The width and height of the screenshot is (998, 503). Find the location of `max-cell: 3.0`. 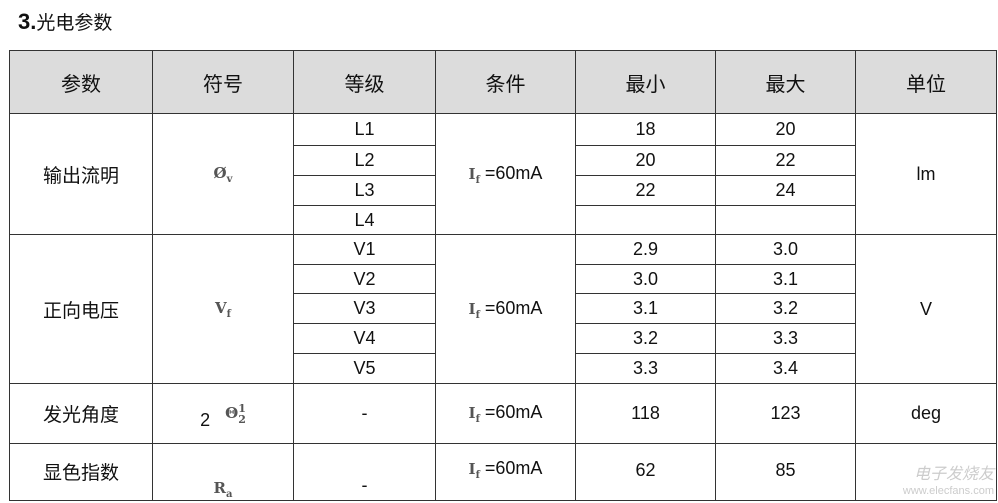

max-cell: 3.0 is located at coordinates (785, 249).